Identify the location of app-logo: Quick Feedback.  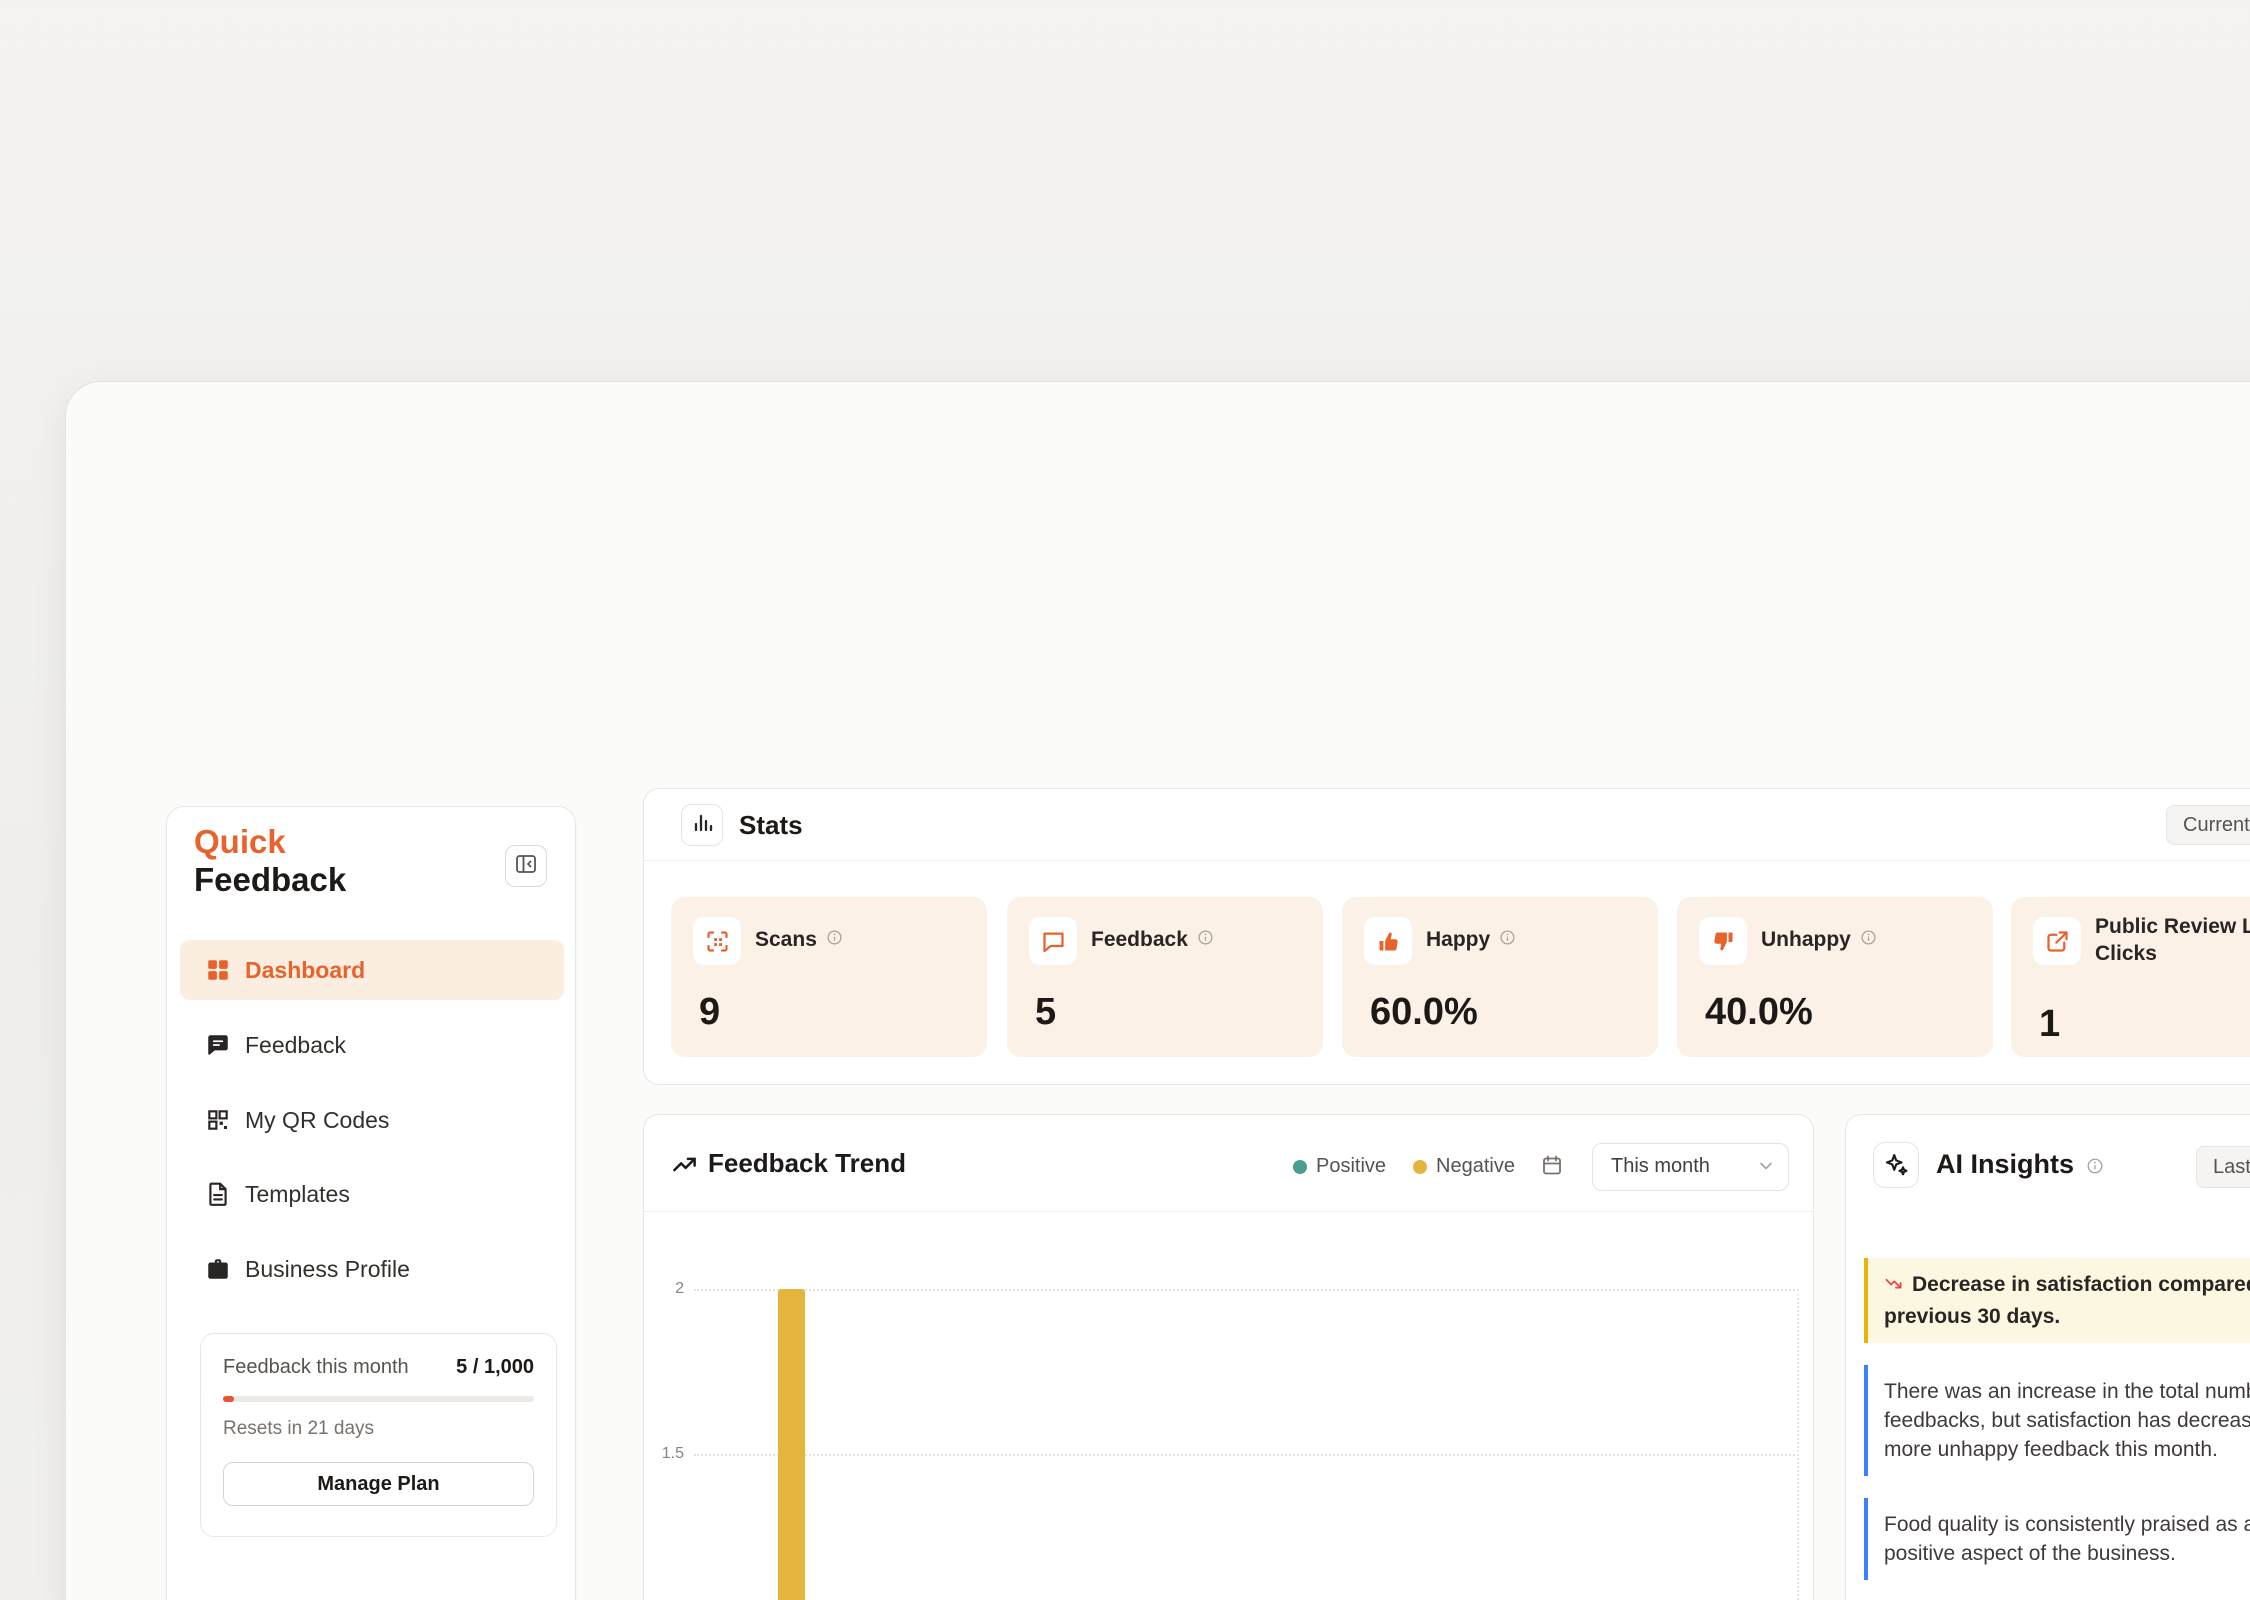
(270, 861).